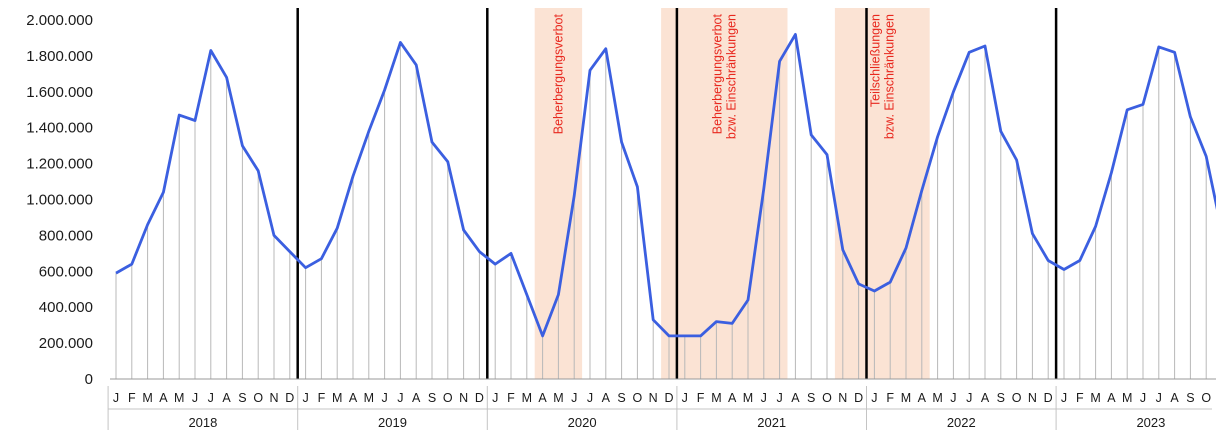  Describe the element at coordinates (582, 422) in the screenshot. I see `year-label: 2020` at that location.